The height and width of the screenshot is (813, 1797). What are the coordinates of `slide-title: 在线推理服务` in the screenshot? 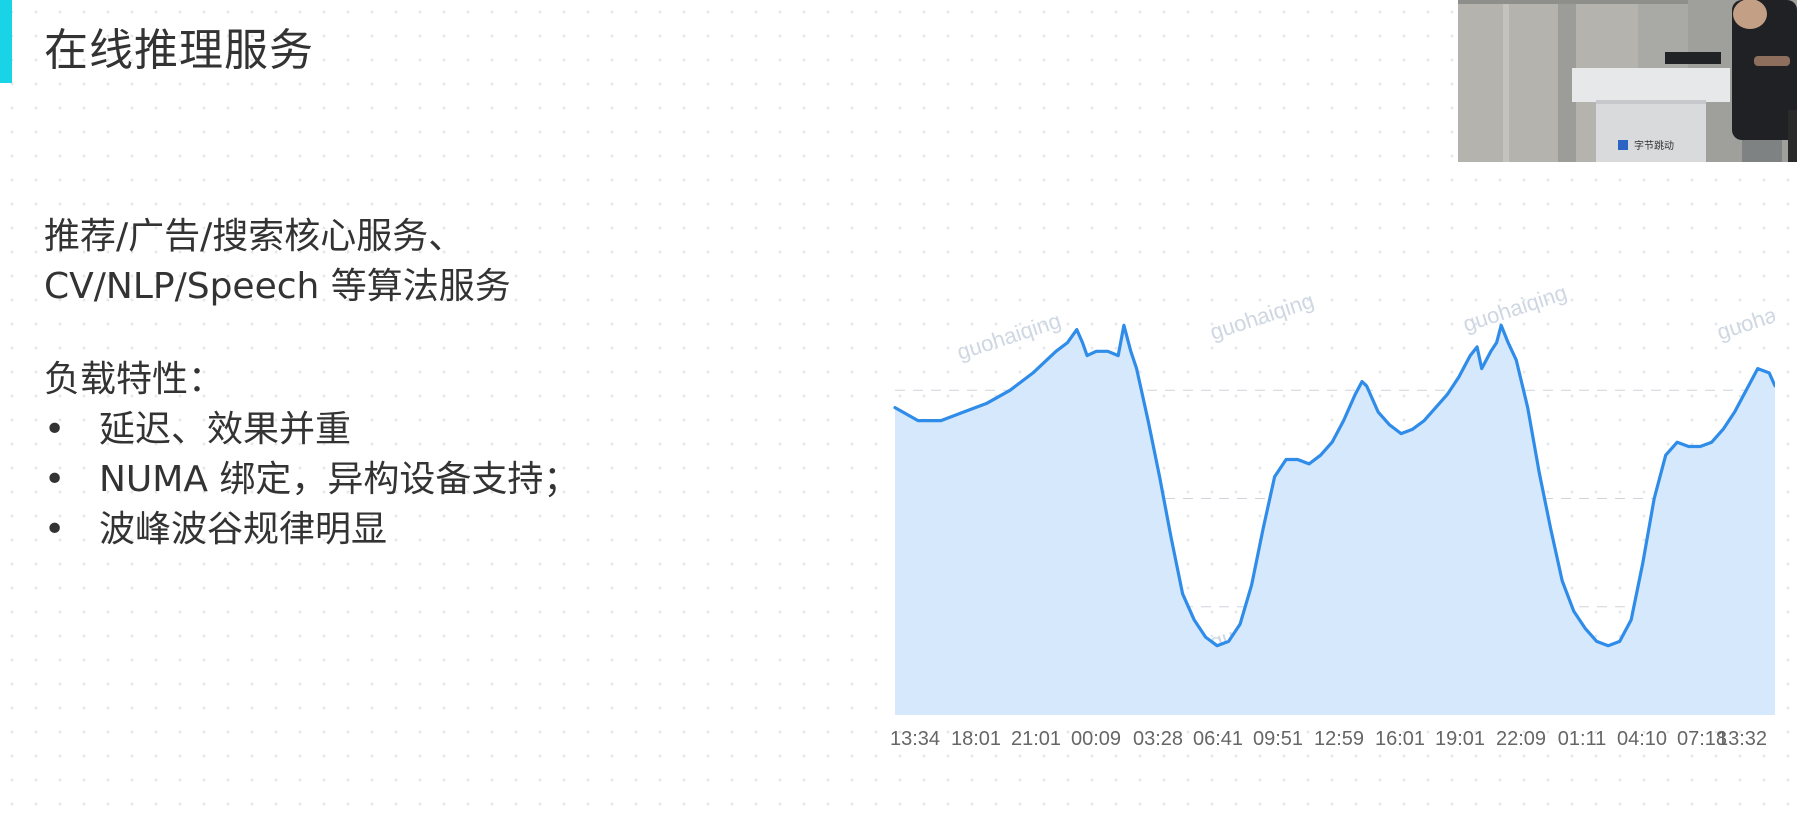 It's located at (179, 50).